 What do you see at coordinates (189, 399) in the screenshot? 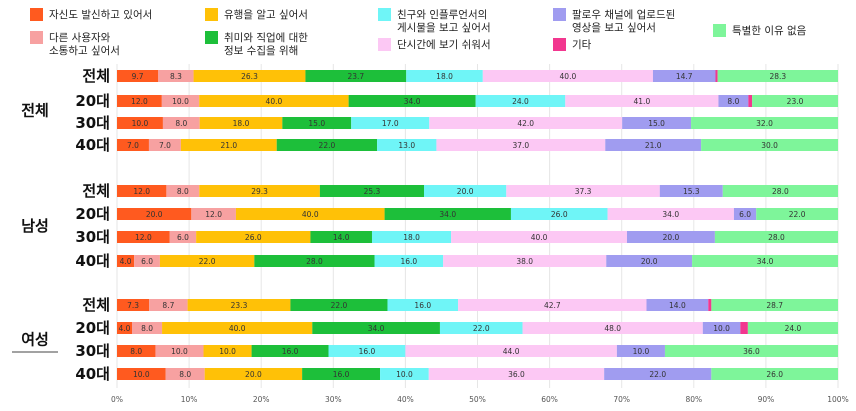
I see `x-tick-label: 10%` at bounding box center [189, 399].